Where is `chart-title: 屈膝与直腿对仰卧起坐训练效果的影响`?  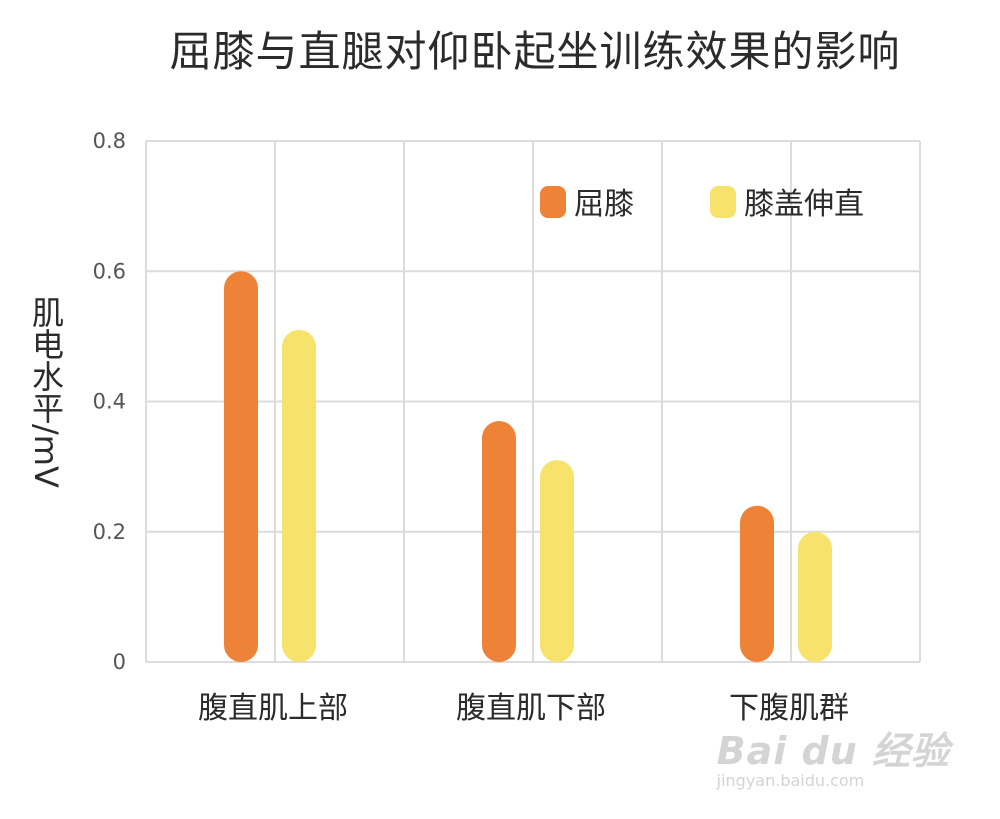
chart-title: 屈膝与直腿对仰卧起坐训练效果的影响 is located at coordinates (535, 51).